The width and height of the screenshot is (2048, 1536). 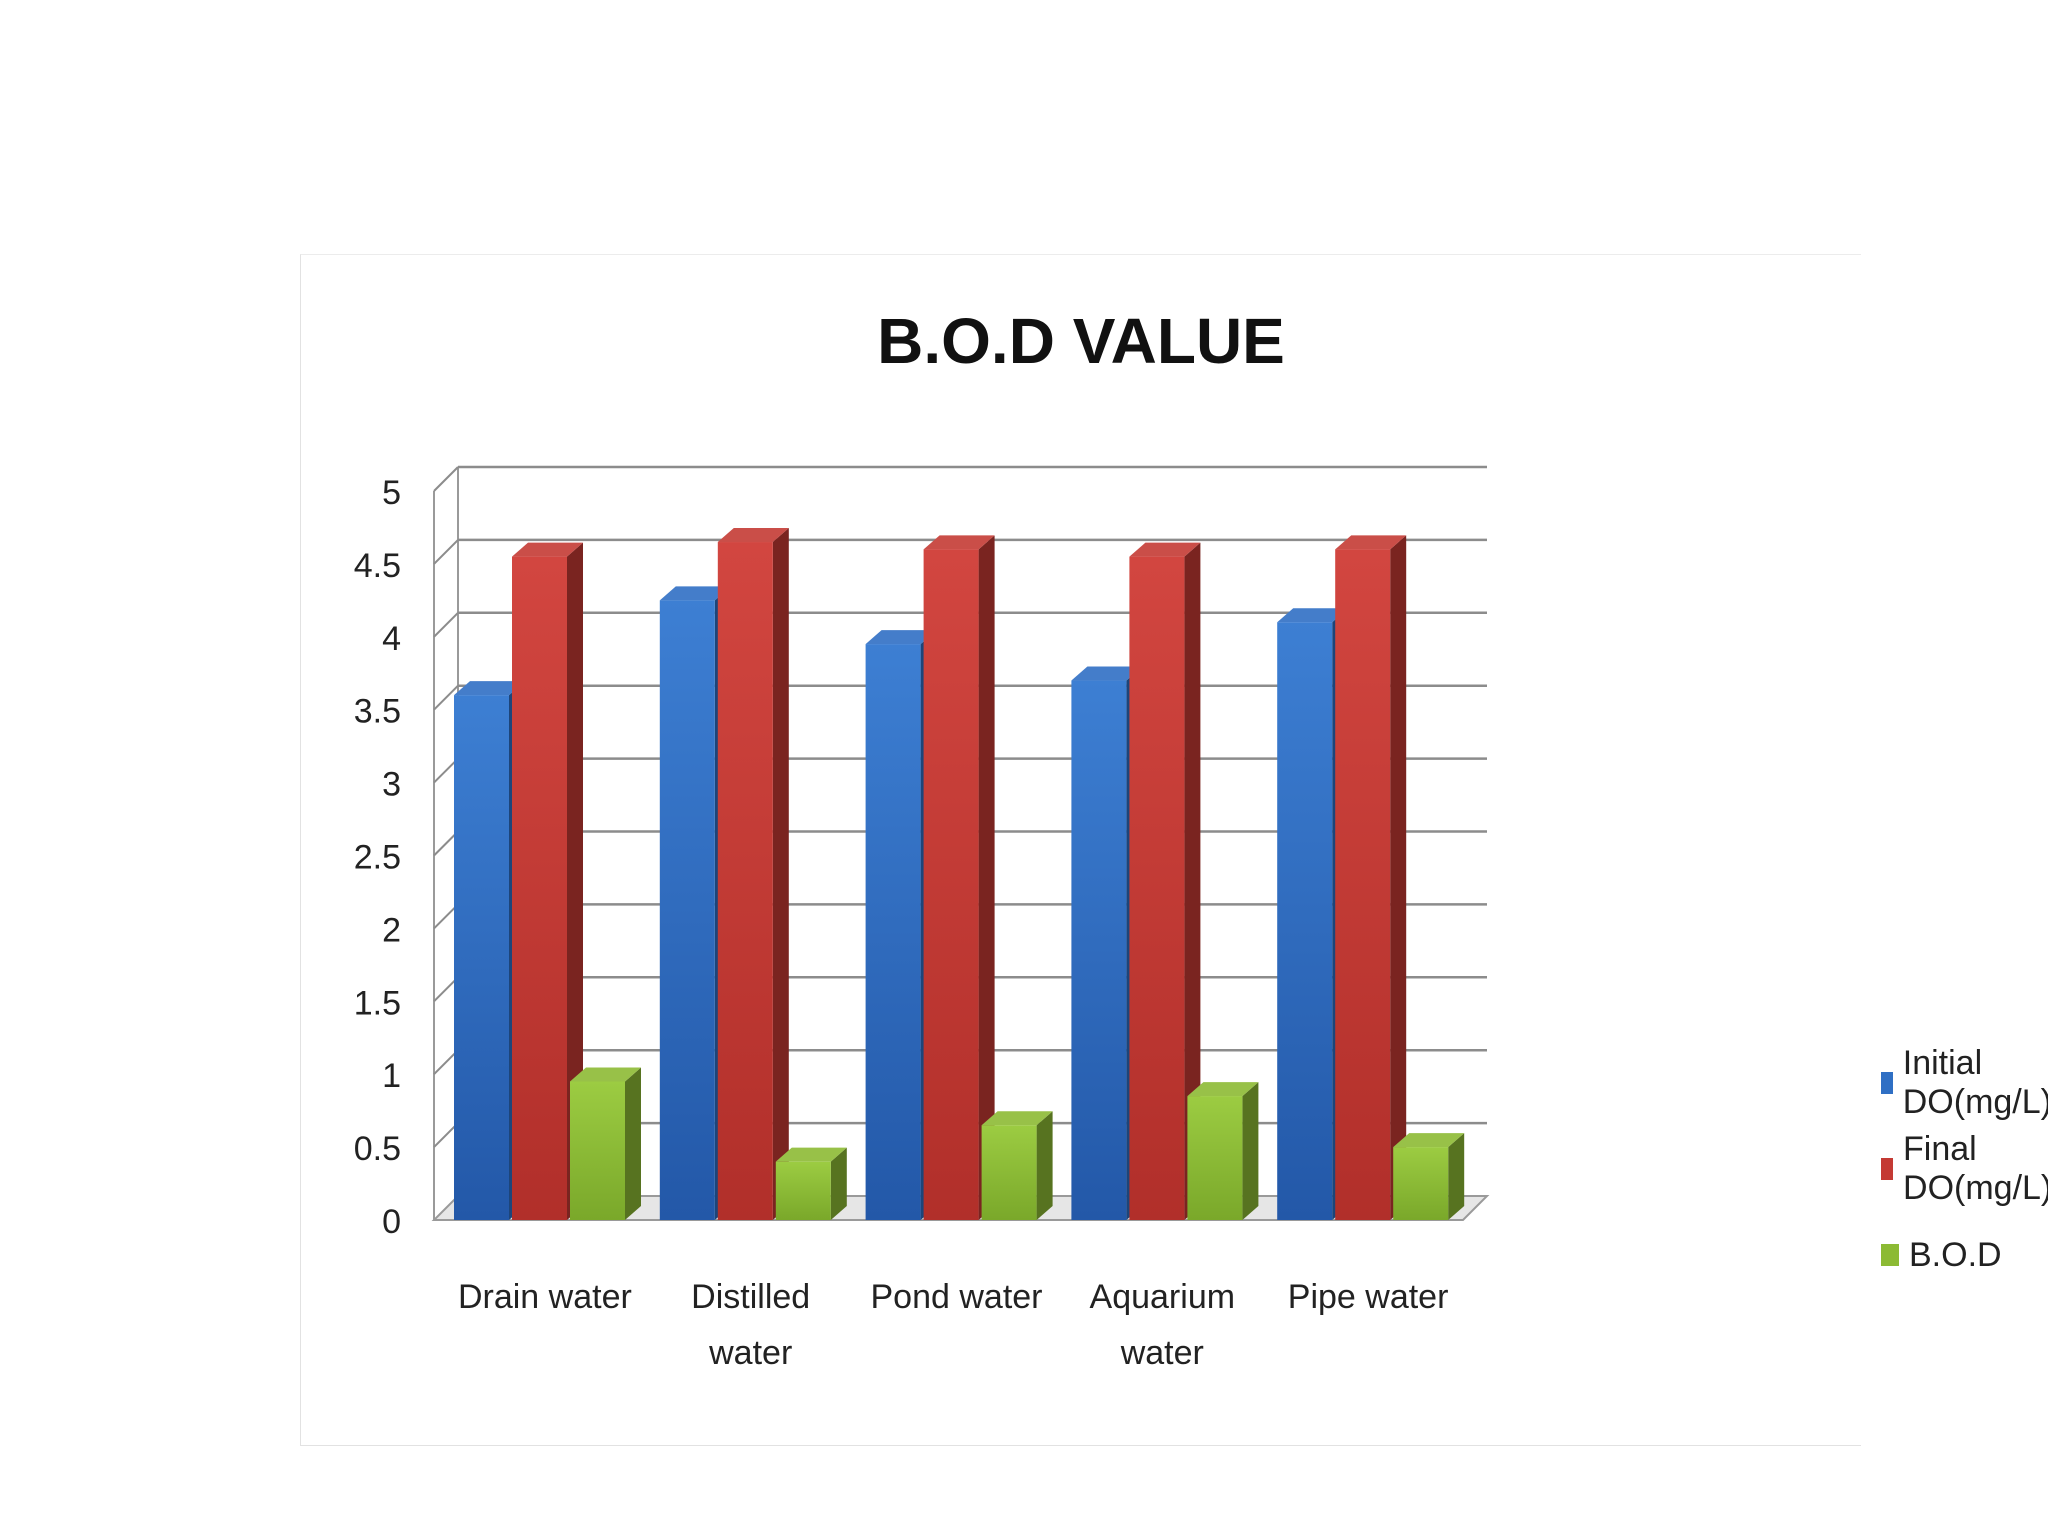 What do you see at coordinates (1955, 1254) in the screenshot?
I see `legend-label-bod: B.O.D` at bounding box center [1955, 1254].